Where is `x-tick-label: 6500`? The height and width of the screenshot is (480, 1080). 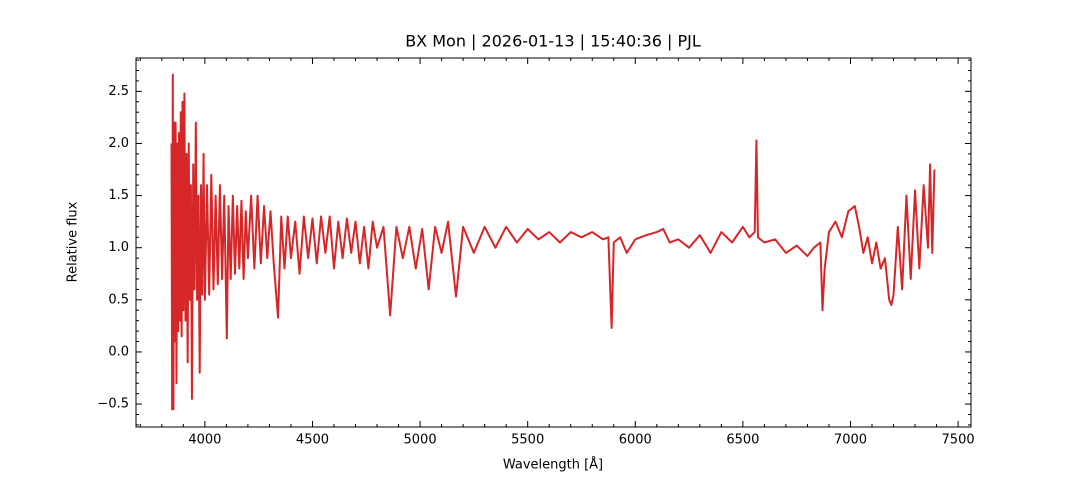 x-tick-label: 6500 is located at coordinates (742, 440).